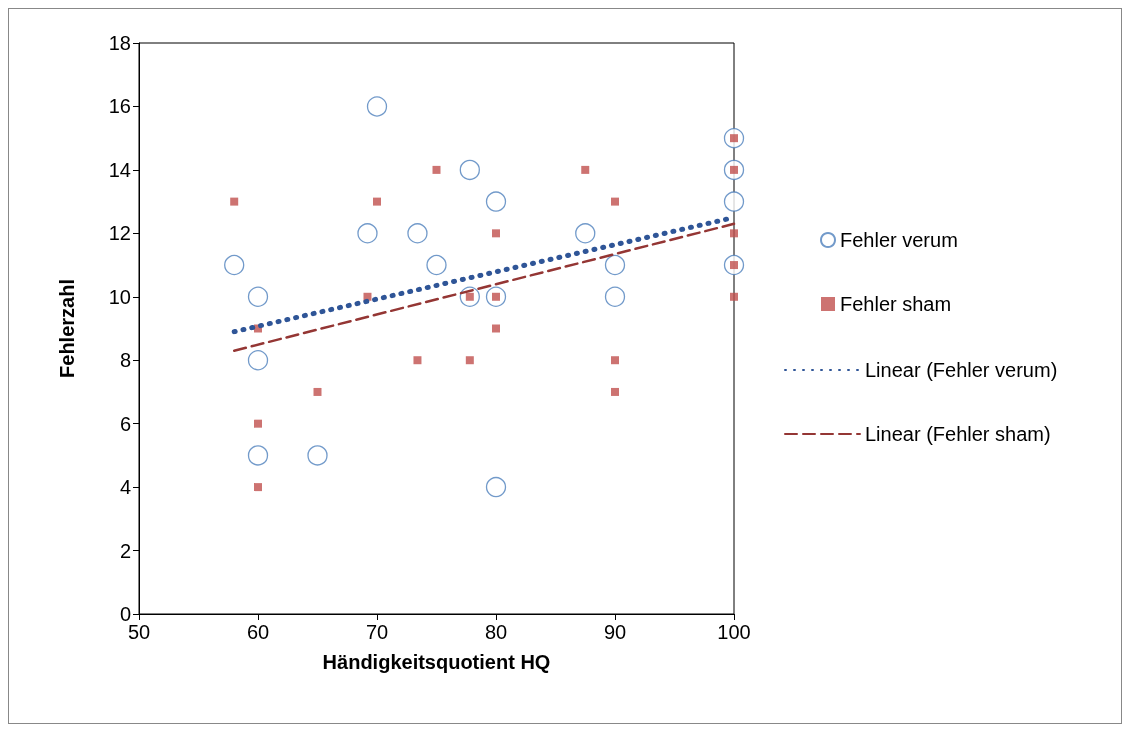  What do you see at coordinates (119, 296) in the screenshot?
I see `y-tick-label: 10` at bounding box center [119, 296].